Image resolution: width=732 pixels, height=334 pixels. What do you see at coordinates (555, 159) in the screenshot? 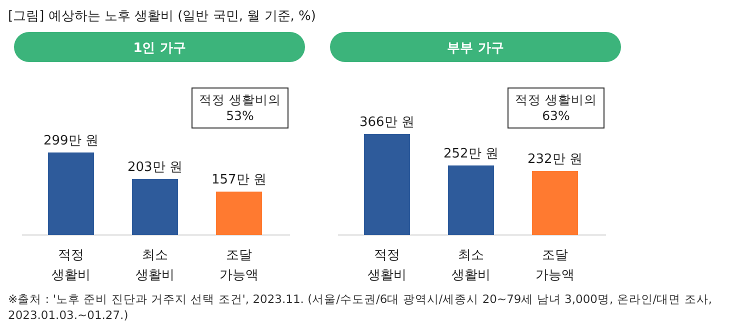
I see `data-label: 232만 원` at bounding box center [555, 159].